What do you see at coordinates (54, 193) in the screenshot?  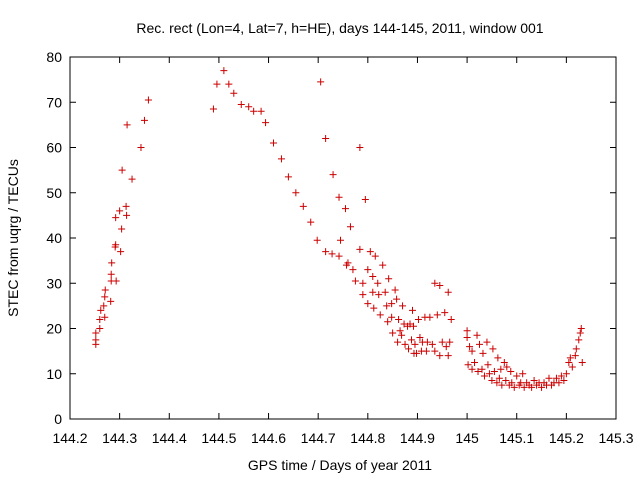 I see `y-tick-label: 50` at bounding box center [54, 193].